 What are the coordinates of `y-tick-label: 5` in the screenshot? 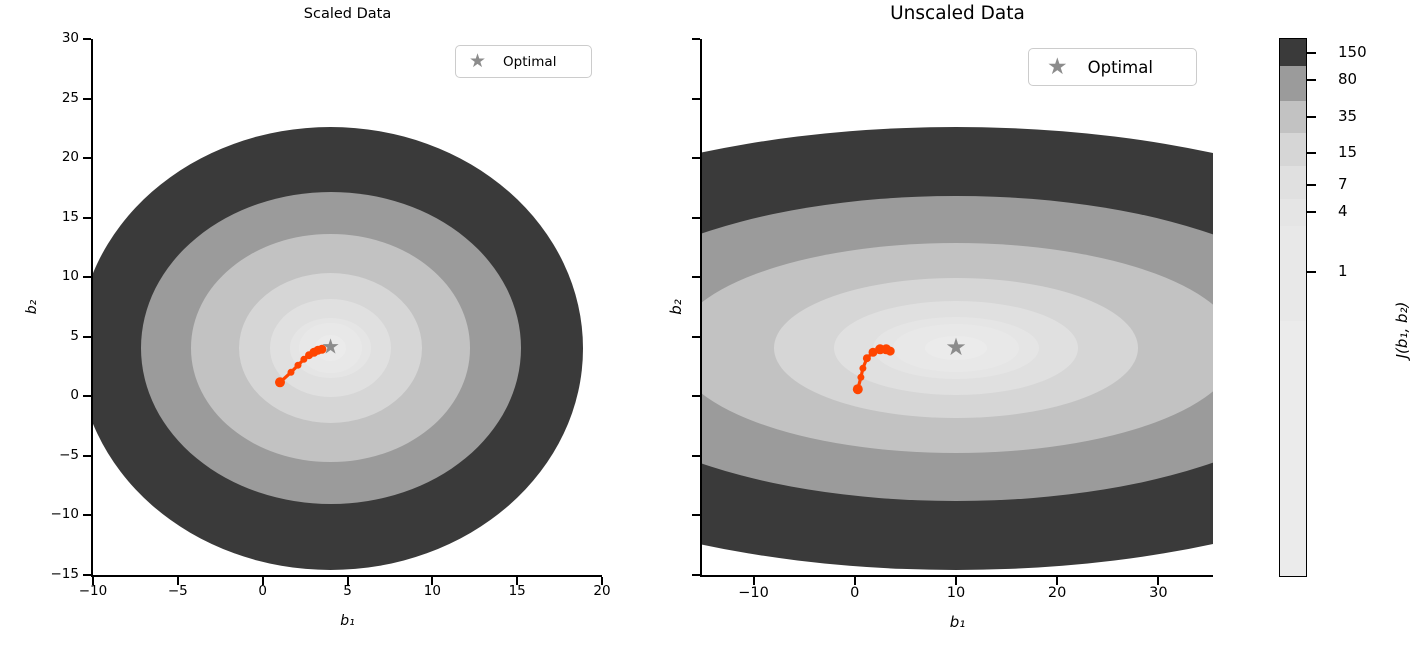 It's located at (74, 335).